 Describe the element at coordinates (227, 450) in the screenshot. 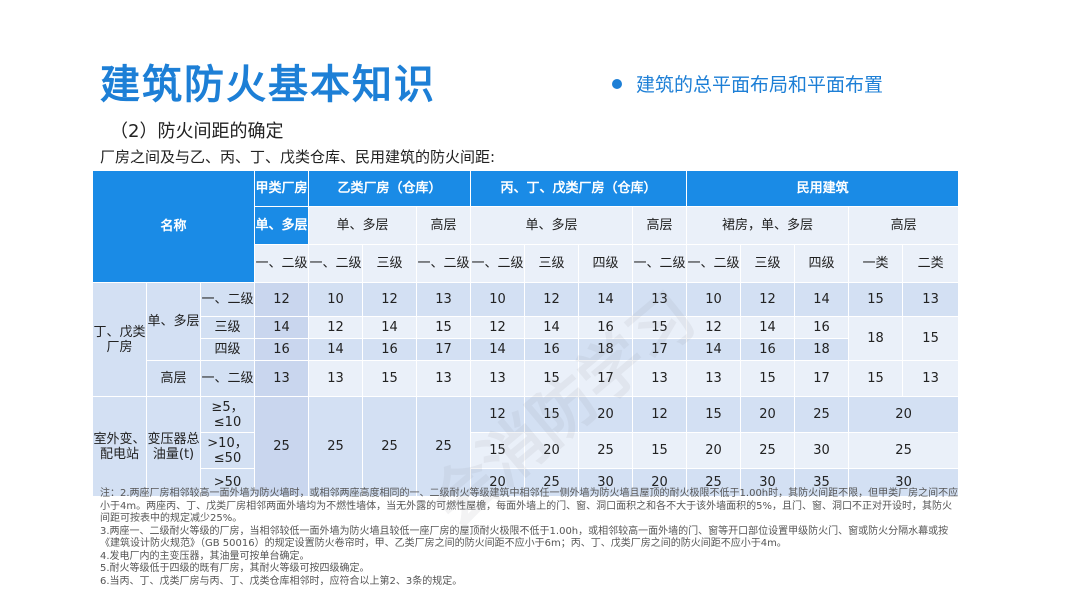

I see `row-oil-range: >10，≤50` at that location.